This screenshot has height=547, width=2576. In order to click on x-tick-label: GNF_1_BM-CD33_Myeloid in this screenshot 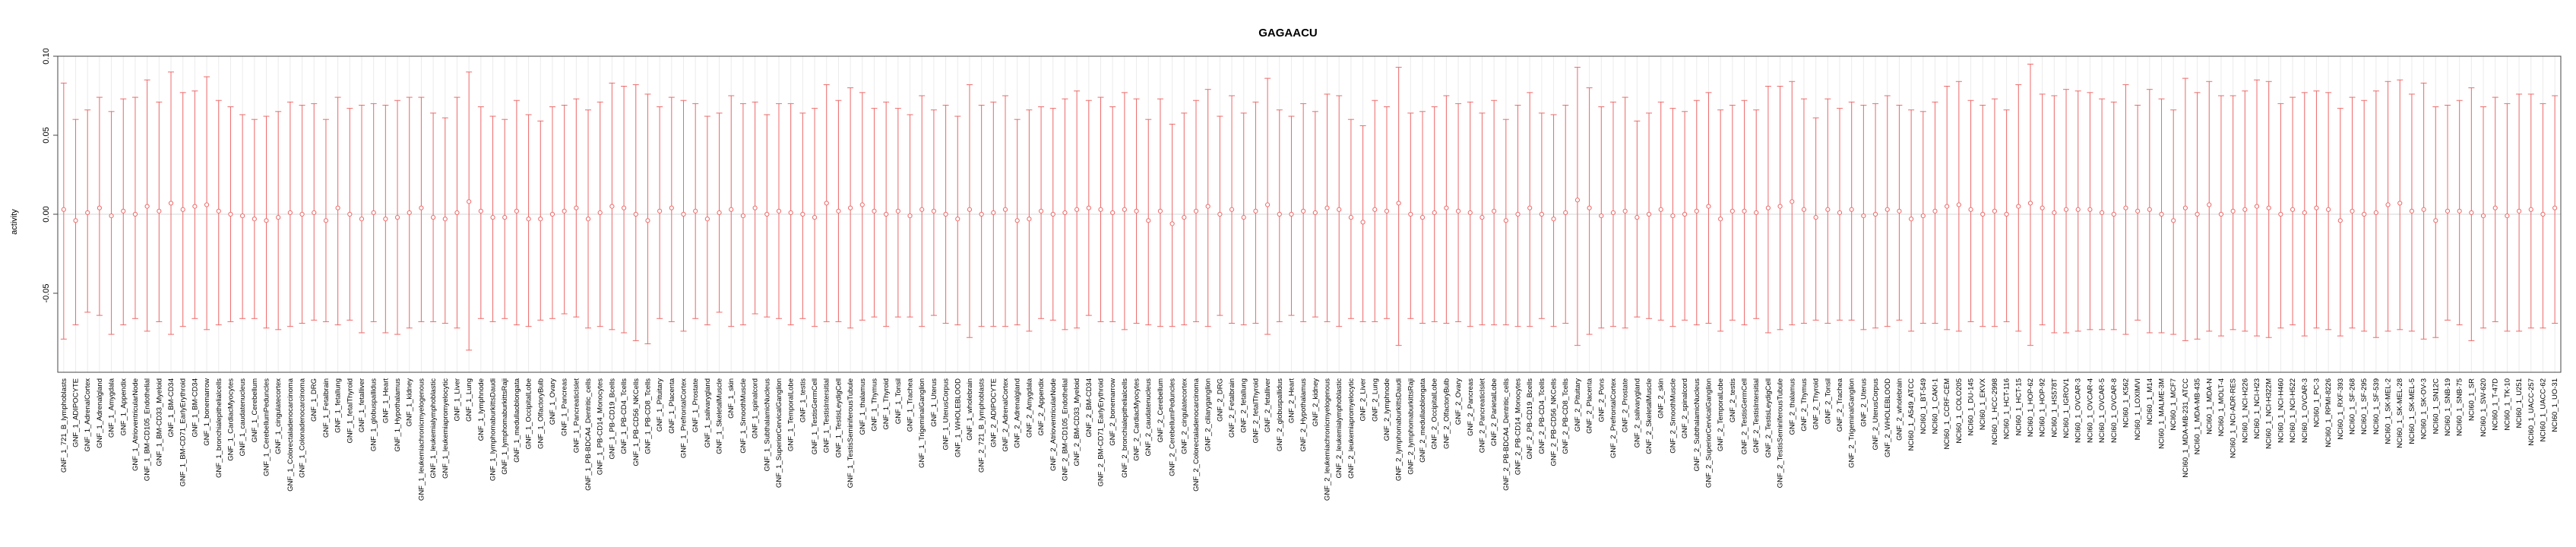, I will do `click(159, 422)`.